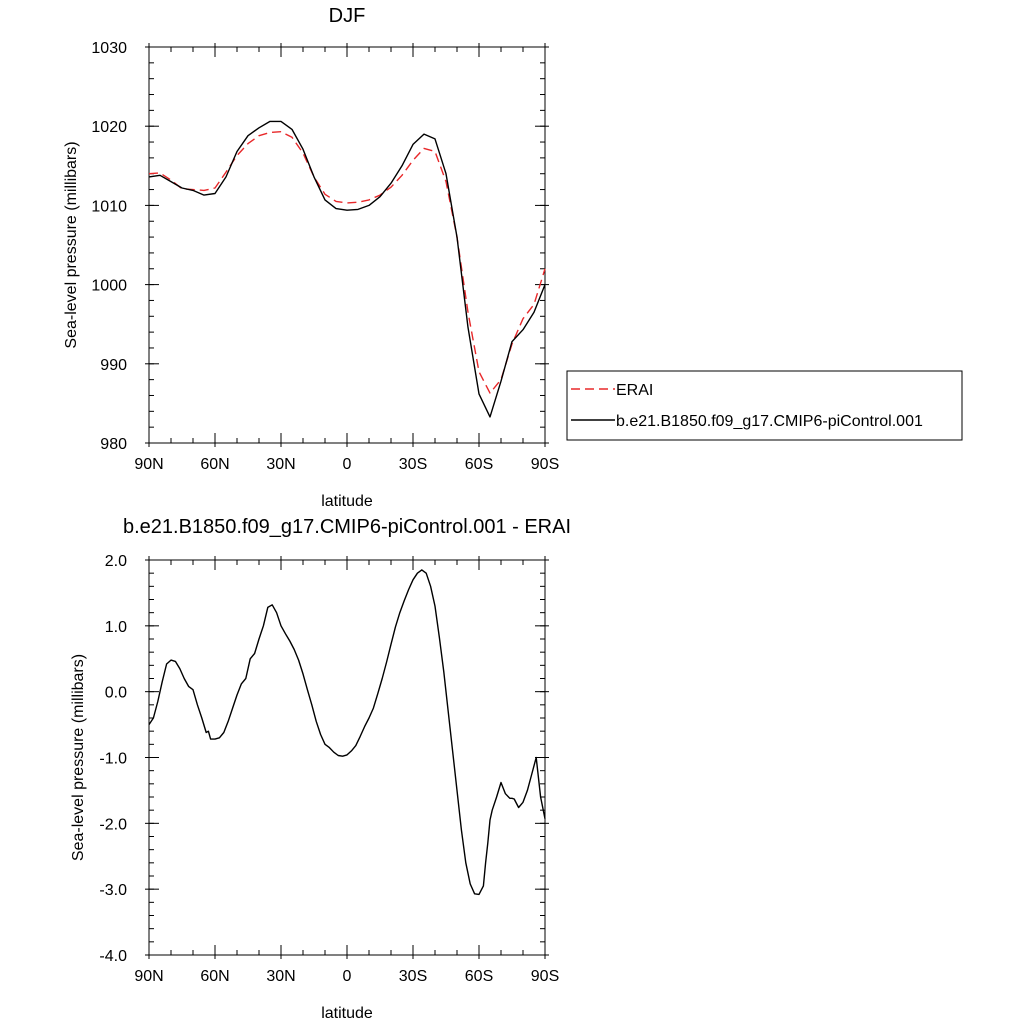 The image size is (1024, 1024). I want to click on legend-box, so click(764, 405).